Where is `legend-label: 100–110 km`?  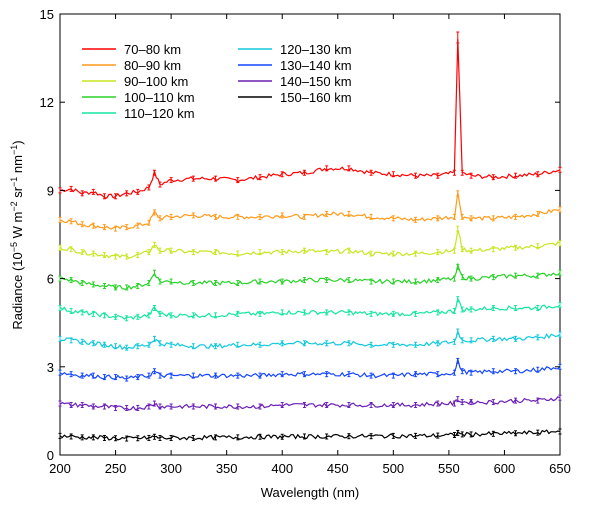
legend-label: 100–110 km is located at coordinates (159, 97).